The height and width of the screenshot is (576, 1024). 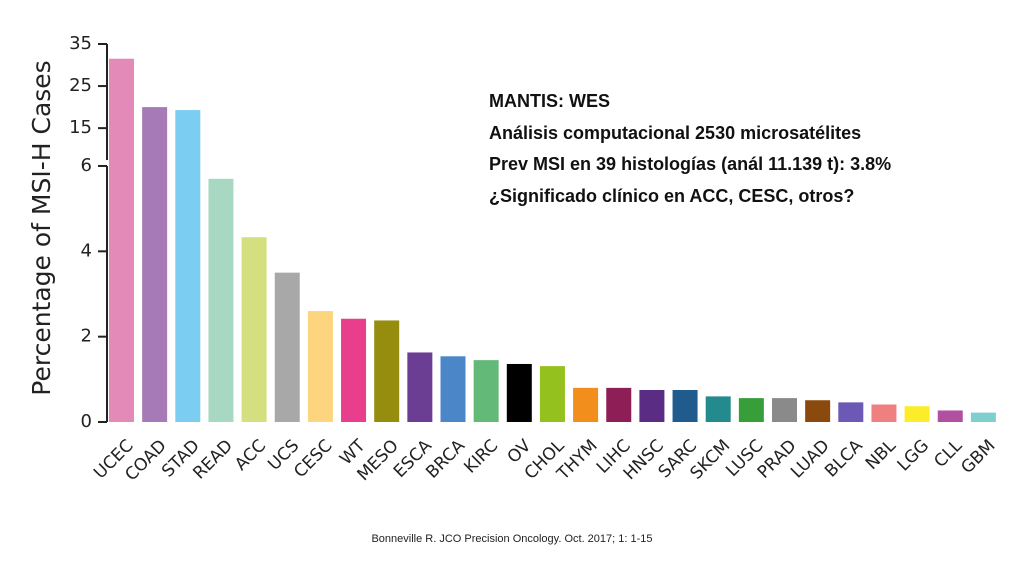 I want to click on x-tick-label: NBL, so click(x=881, y=455).